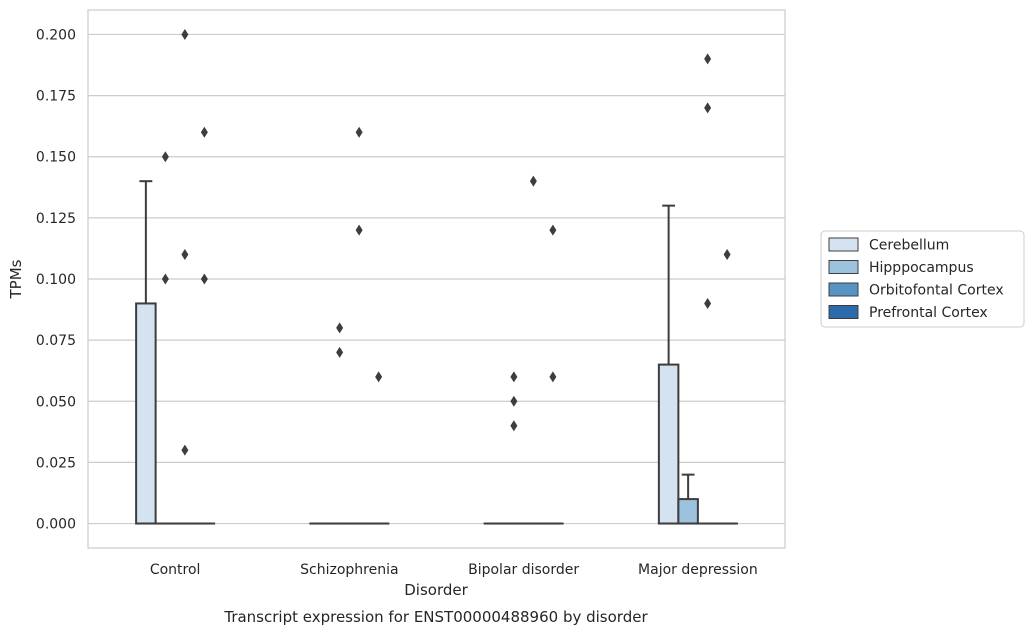 This screenshot has height=634, width=1033. Describe the element at coordinates (698, 570) in the screenshot. I see `x-tick-label: Major depression` at that location.